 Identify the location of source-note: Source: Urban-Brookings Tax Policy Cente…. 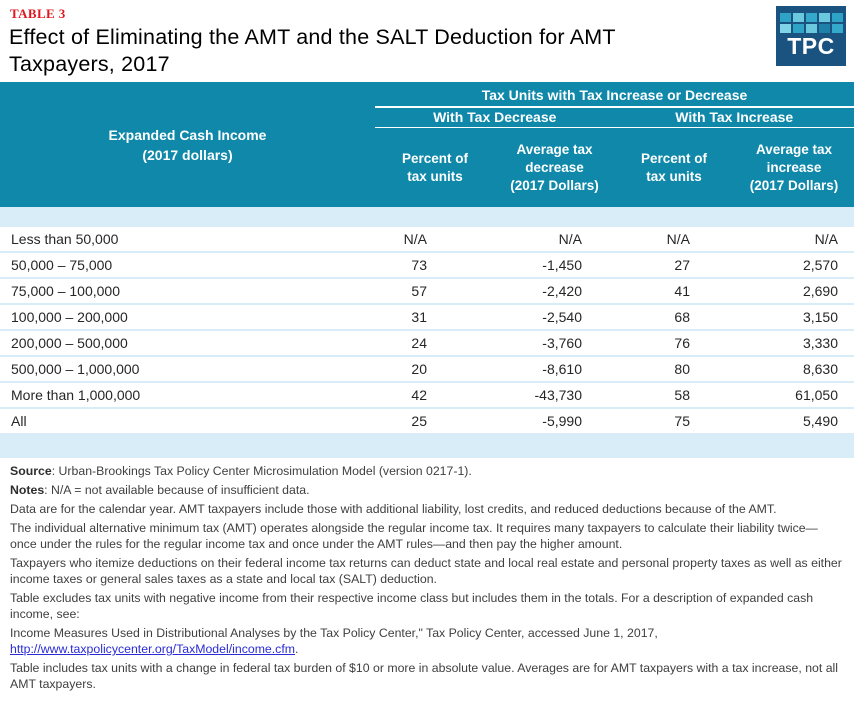
(427, 471).